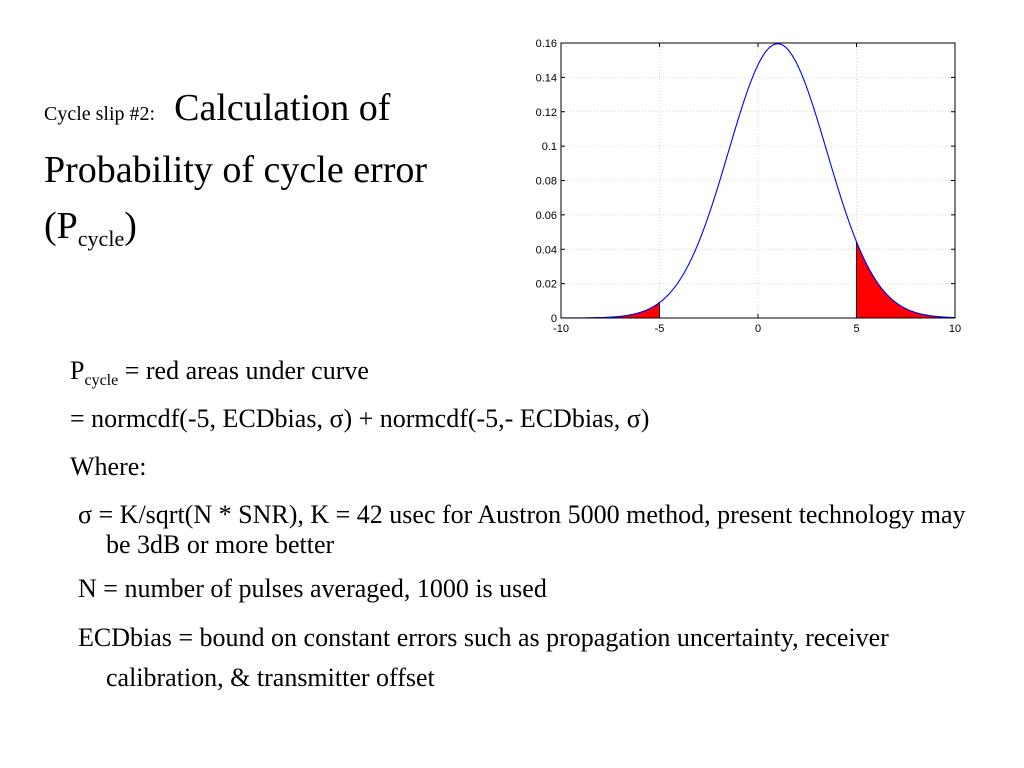 The width and height of the screenshot is (1024, 768). Describe the element at coordinates (520, 372) in the screenshot. I see `body-line-pcycle: Pcycle = red areas under curve` at that location.